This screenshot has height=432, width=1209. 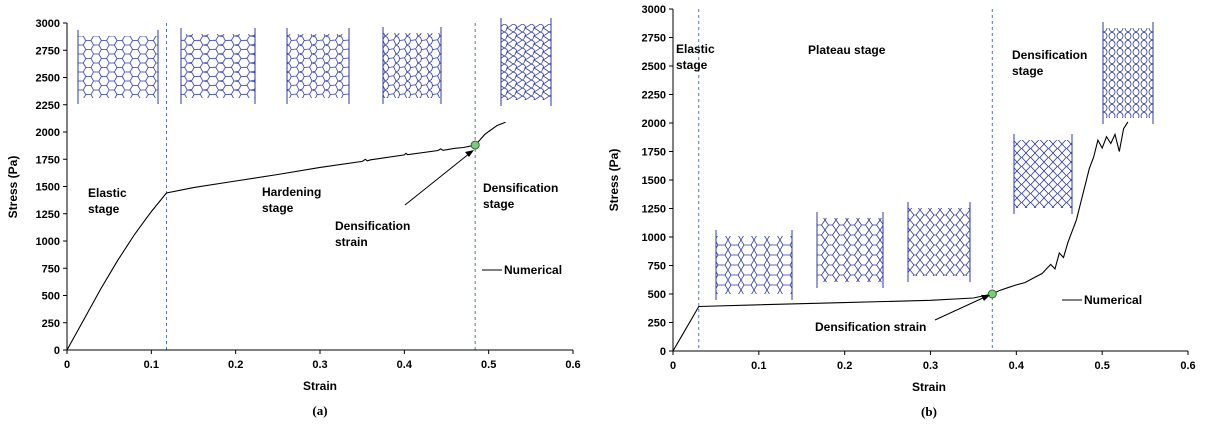 What do you see at coordinates (319, 410) in the screenshot?
I see `caption-a: (a)` at bounding box center [319, 410].